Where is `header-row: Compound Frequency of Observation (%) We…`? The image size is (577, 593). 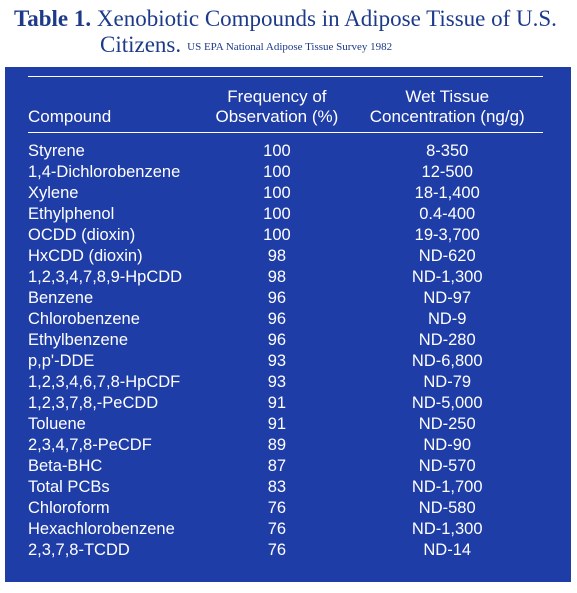 header-row: Compound Frequency of Observation (%) We… is located at coordinates (288, 103).